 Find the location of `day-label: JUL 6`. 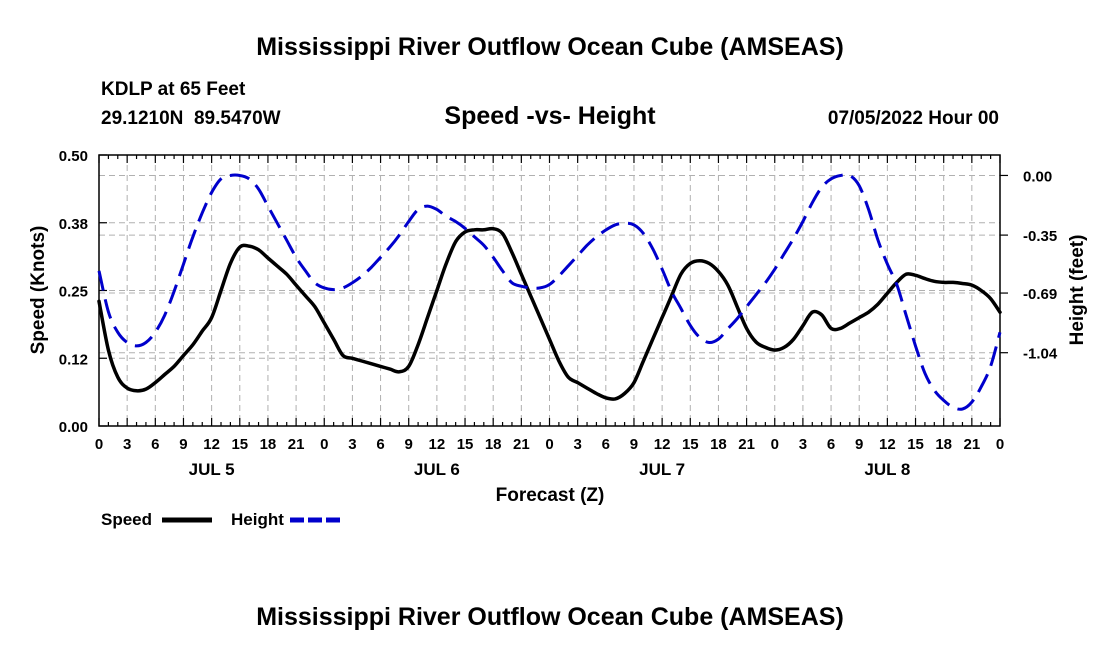

day-label: JUL 6 is located at coordinates (437, 469).